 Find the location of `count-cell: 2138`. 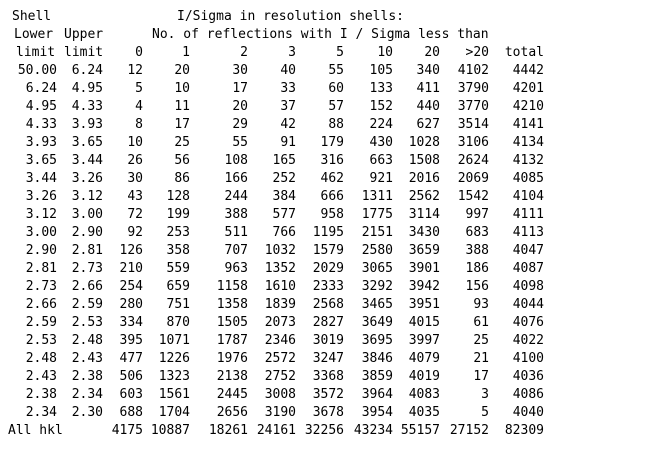

count-cell: 2138 is located at coordinates (232, 376).